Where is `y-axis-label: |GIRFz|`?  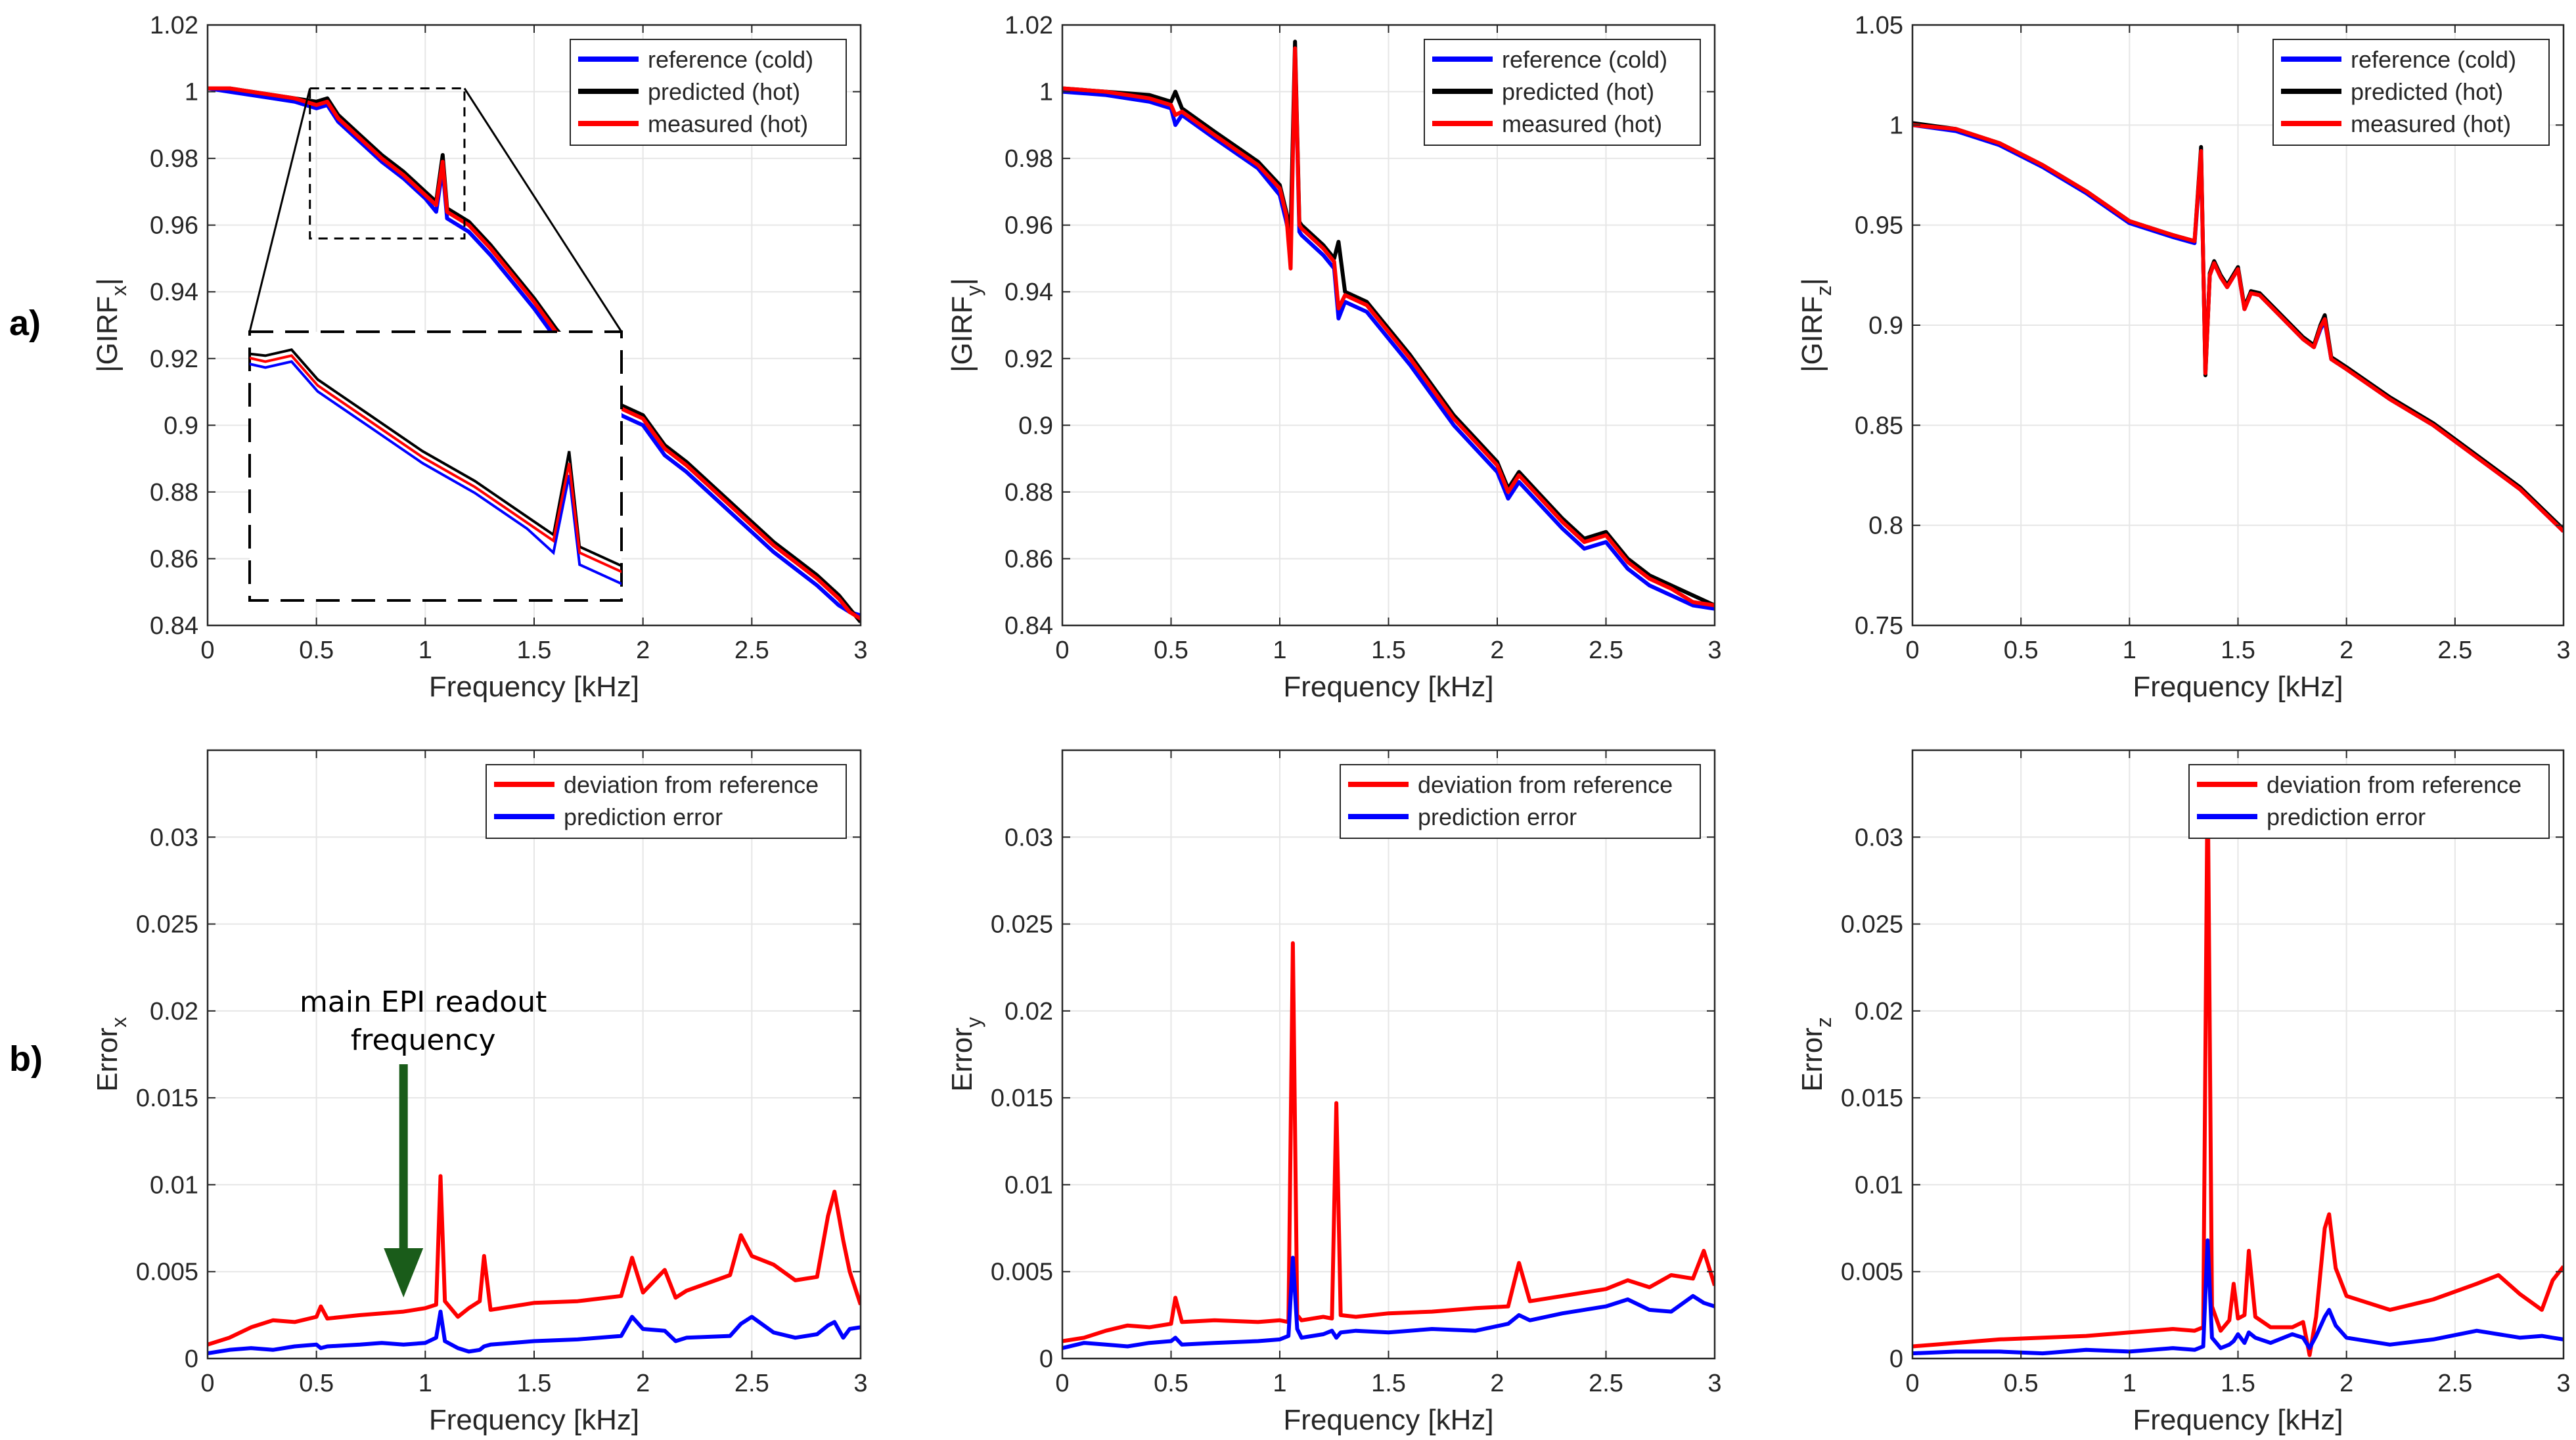
y-axis-label: |GIRFz| is located at coordinates (1816, 325).